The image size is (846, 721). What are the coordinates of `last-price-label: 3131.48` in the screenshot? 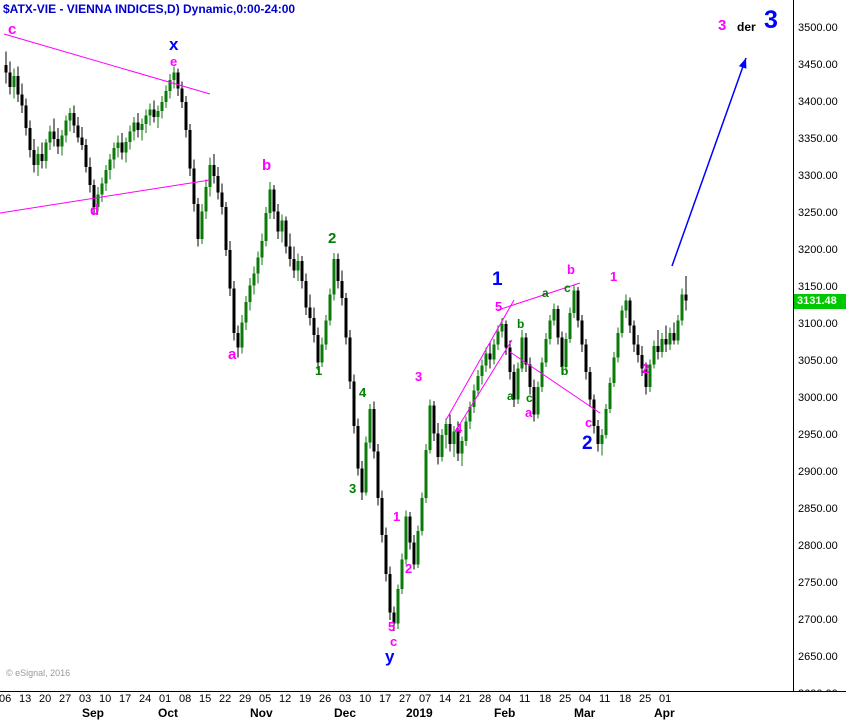 It's located at (820, 301).